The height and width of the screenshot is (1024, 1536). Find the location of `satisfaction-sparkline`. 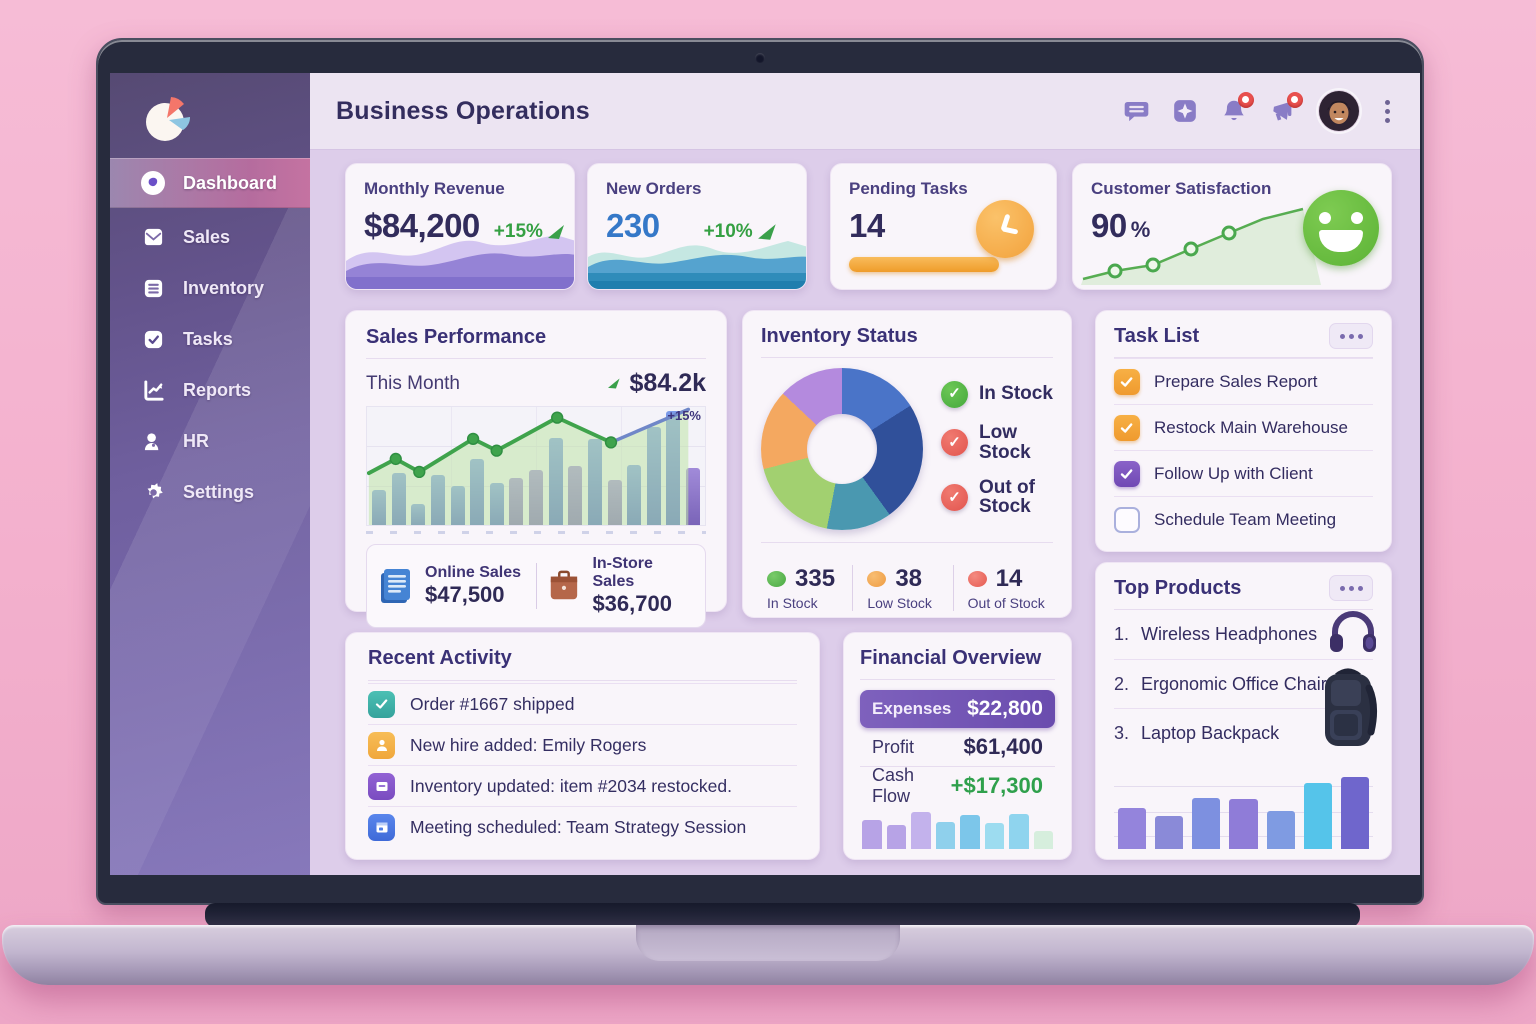

satisfaction-sparkline is located at coordinates (1201, 246).